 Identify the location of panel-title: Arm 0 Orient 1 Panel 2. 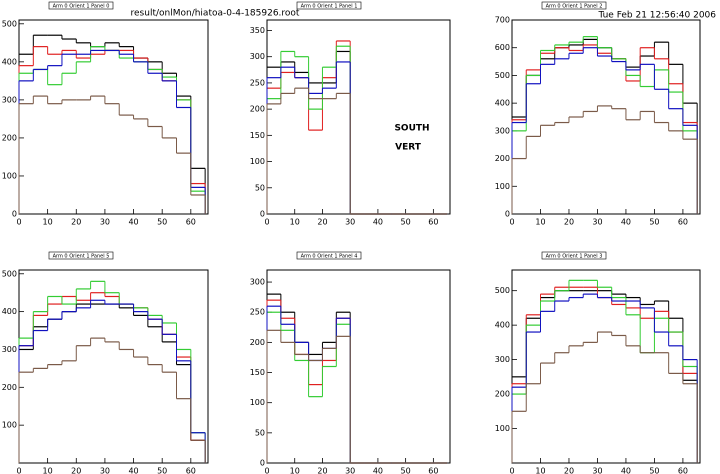
(574, 6).